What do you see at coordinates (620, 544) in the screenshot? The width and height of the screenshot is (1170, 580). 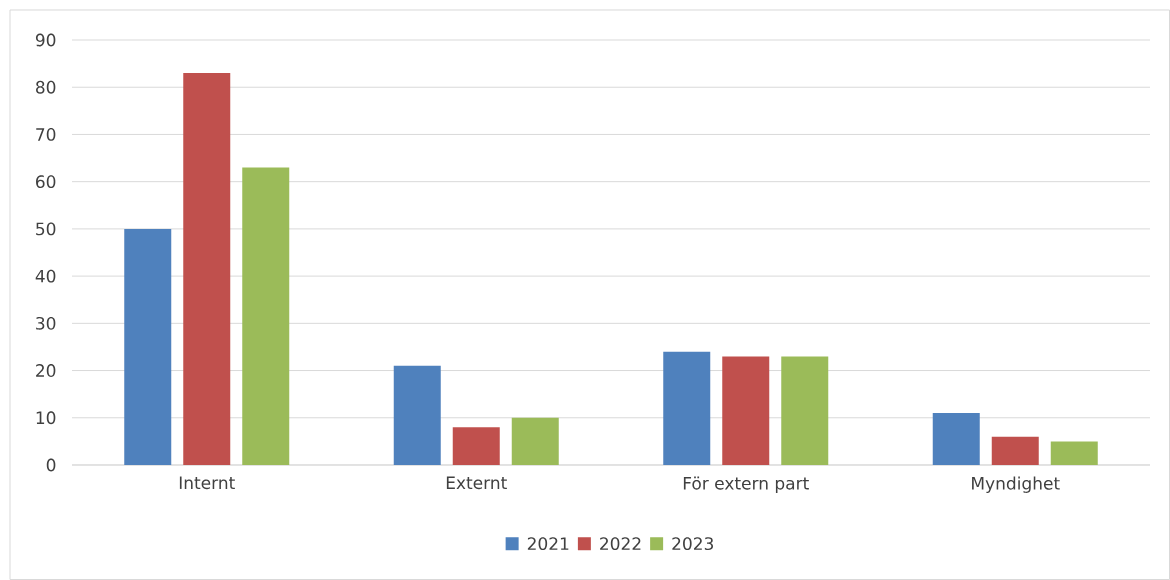 I see `legend-label: 2022` at bounding box center [620, 544].